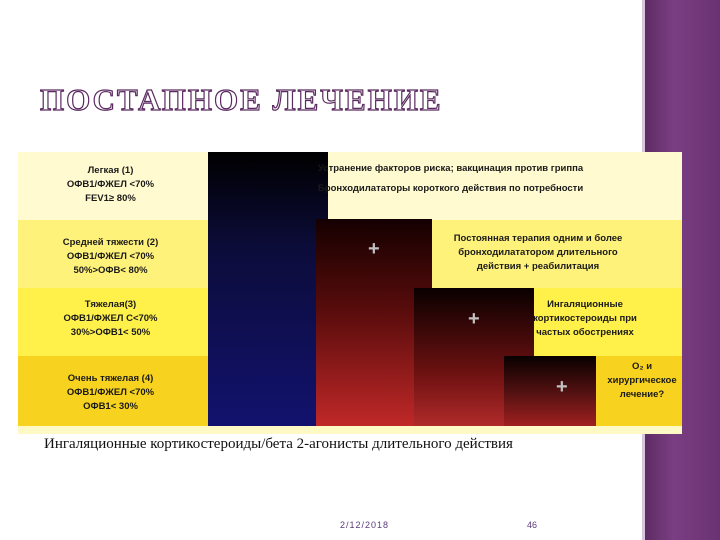  What do you see at coordinates (365, 525) in the screenshot?
I see `footer-date: 2/12/2018` at bounding box center [365, 525].